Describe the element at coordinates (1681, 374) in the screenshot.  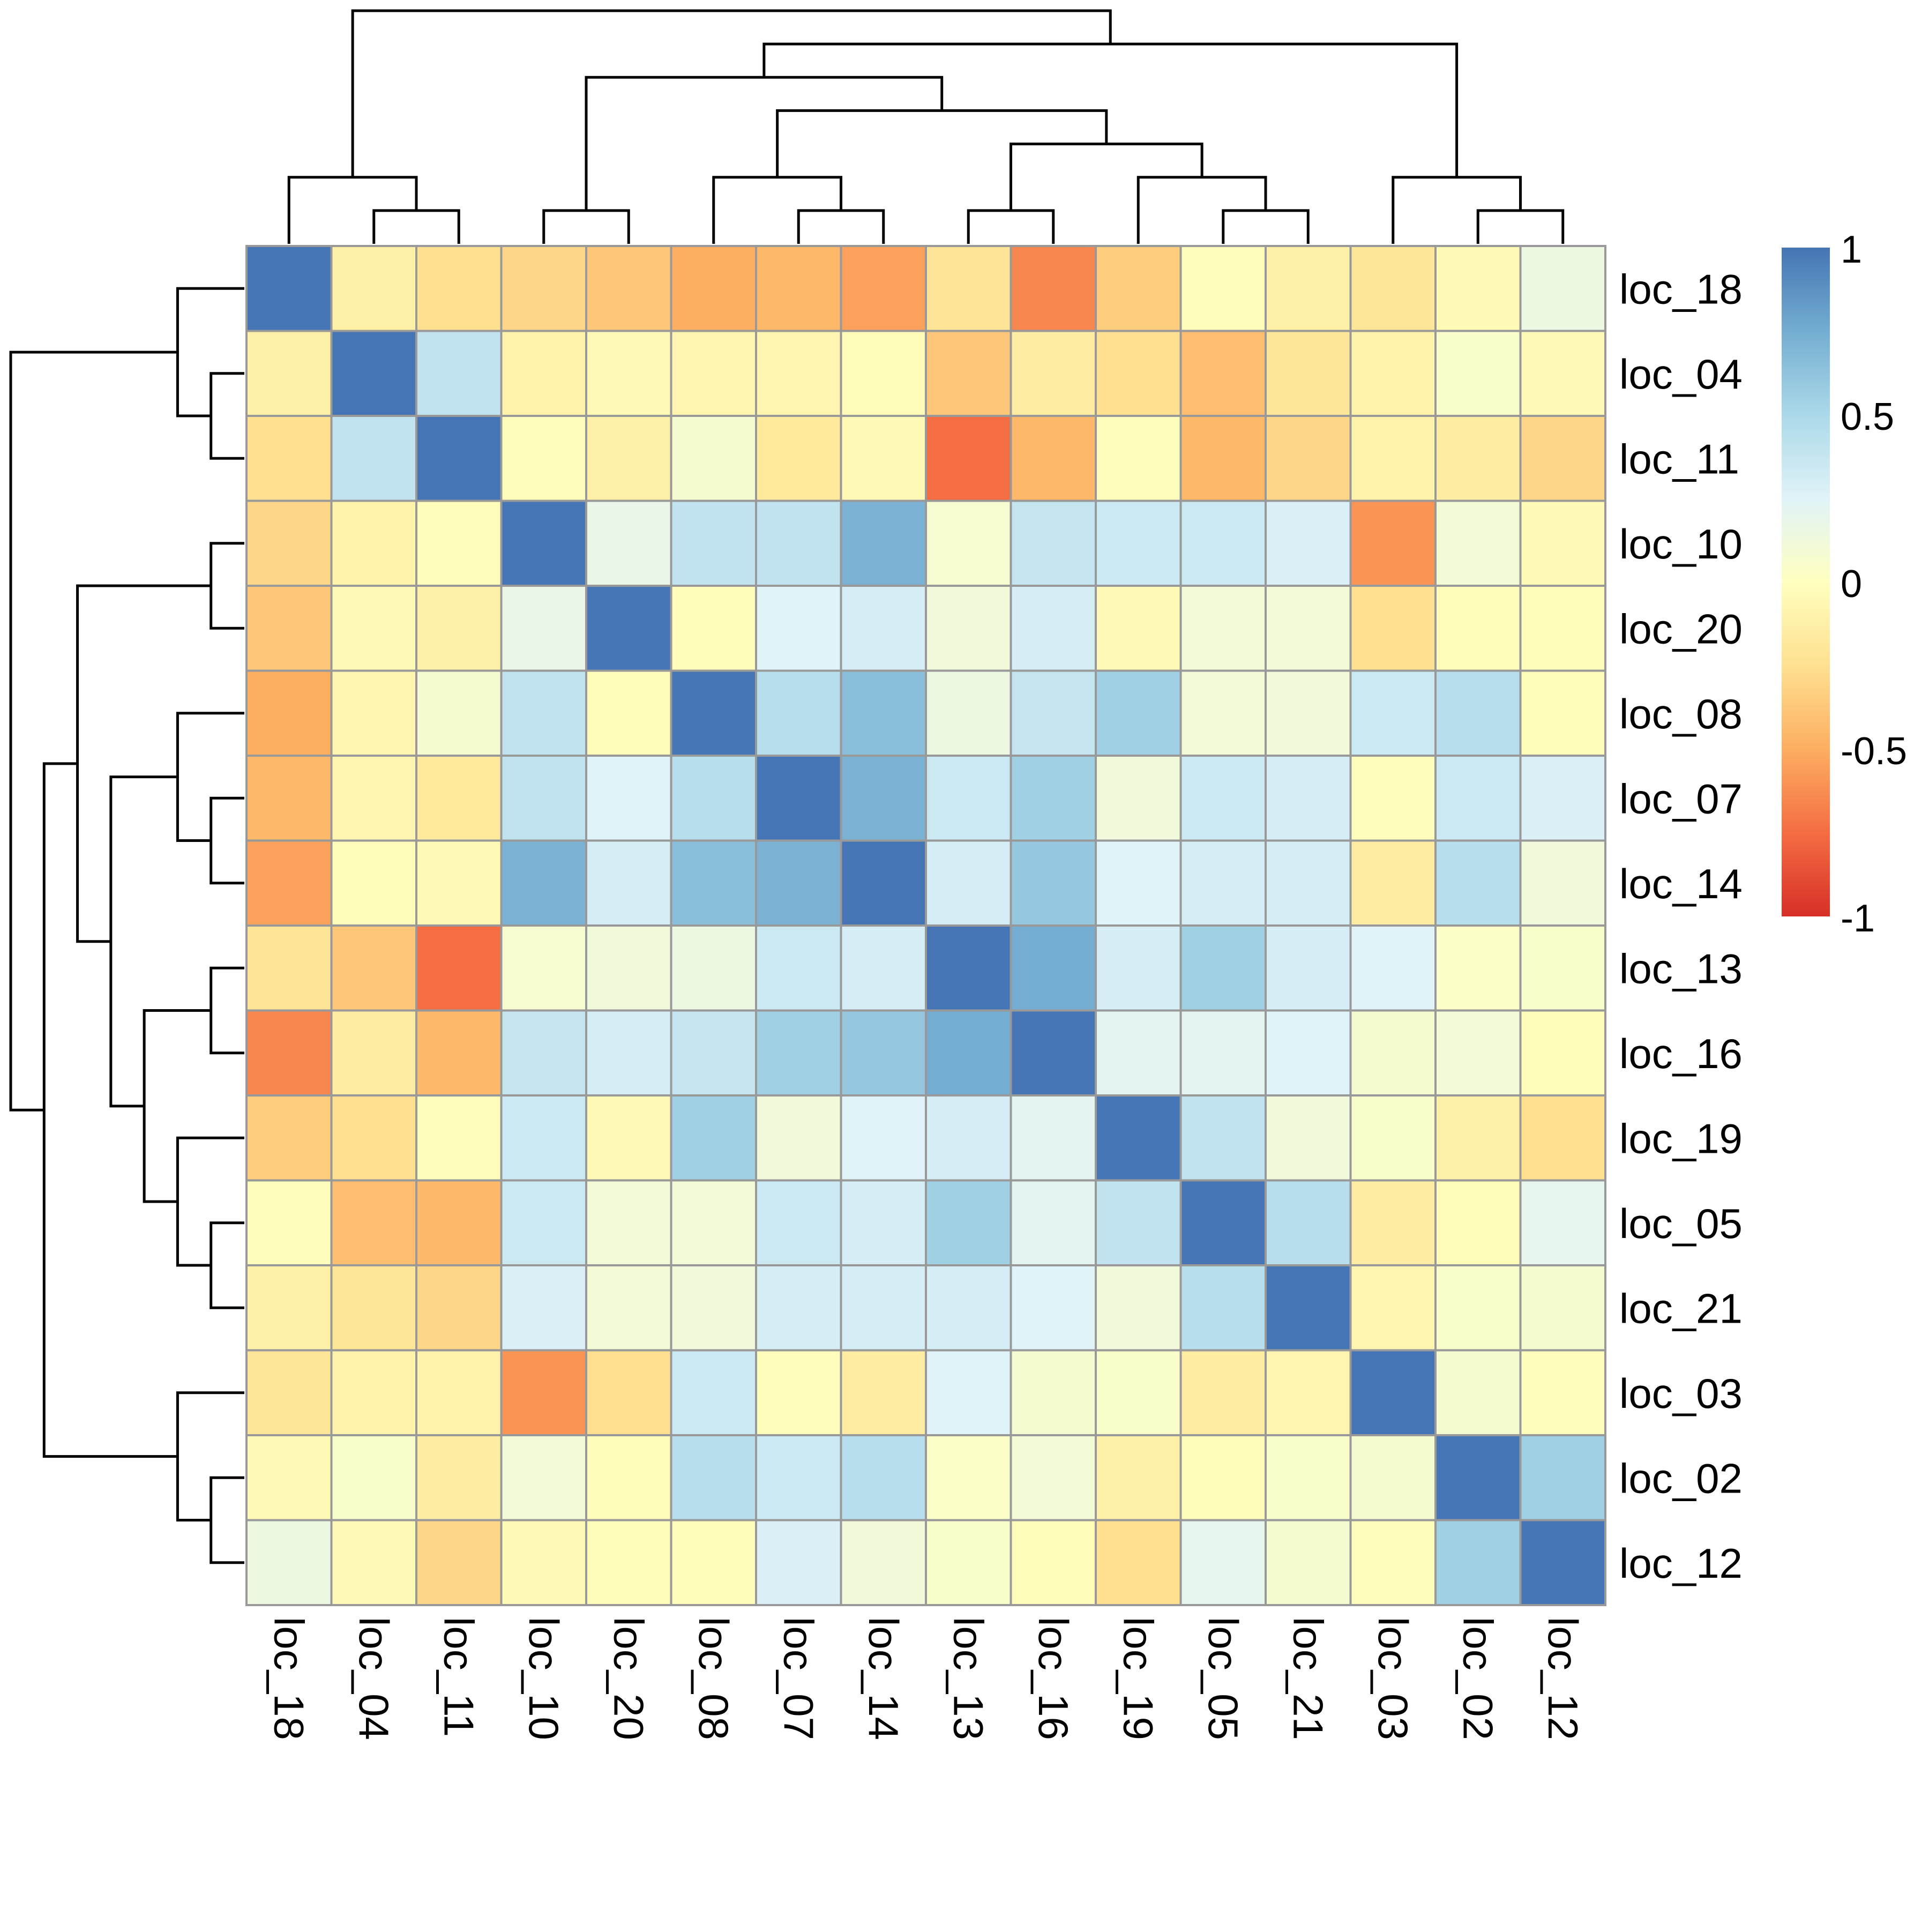
I see `row-label: loc_04` at that location.